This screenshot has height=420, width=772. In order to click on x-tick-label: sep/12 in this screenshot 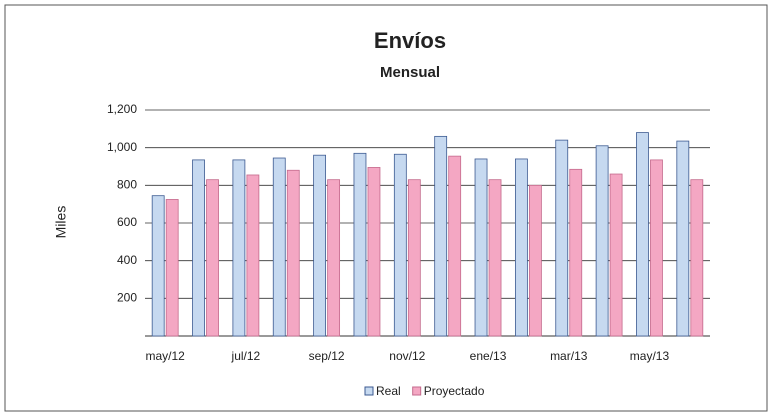, I will do `click(327, 356)`.